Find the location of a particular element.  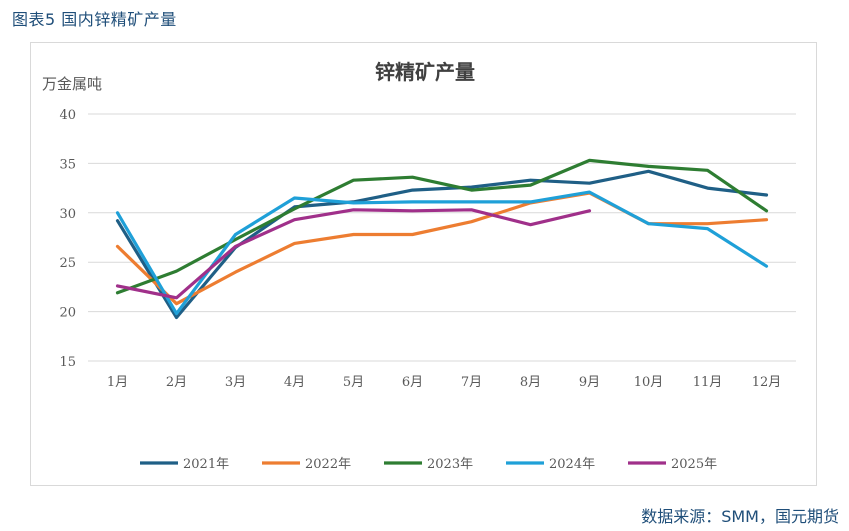

x-axis-ticks: 1月 2月 3月 4月 5月 6月 7月 8月 9月 10月 11月 12月 is located at coordinates (444, 382).